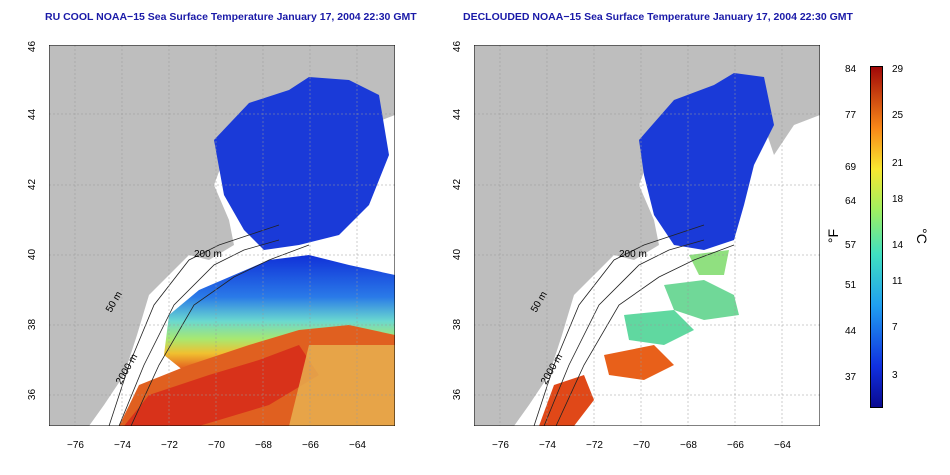 The height and width of the screenshot is (475, 950). I want to click on x-tick-64-r: −64, so click(782, 445).